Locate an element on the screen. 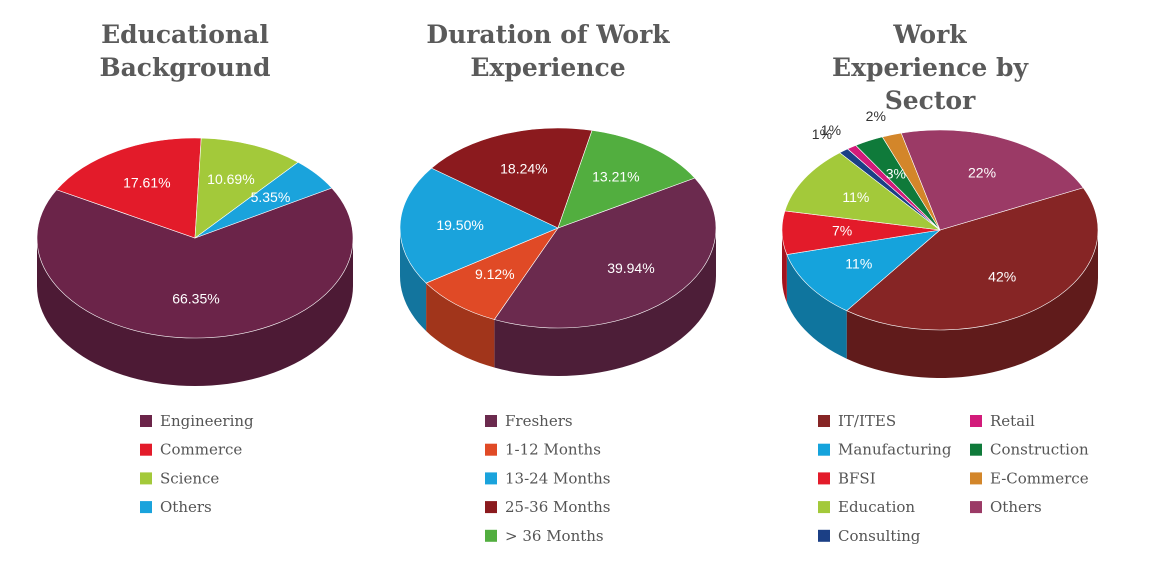 This screenshot has width=1157, height=572. slice-label: 22% is located at coordinates (982, 173).